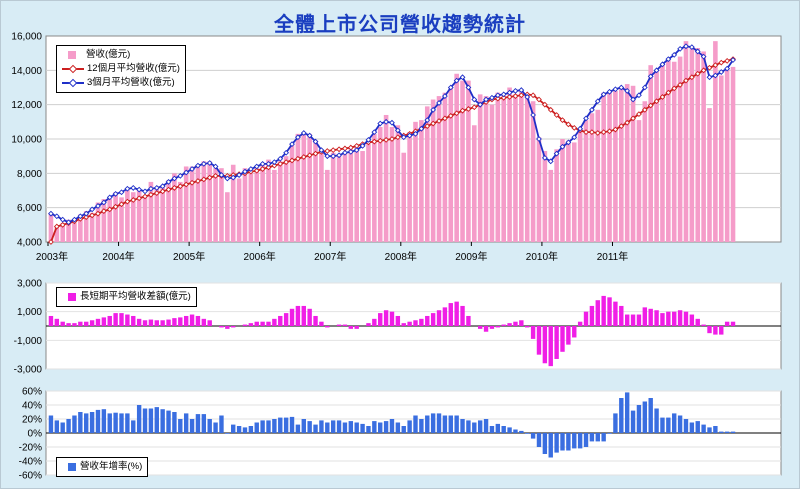  What do you see at coordinates (542, 256) in the screenshot?
I see `x-tick-label: 2010年` at bounding box center [542, 256].